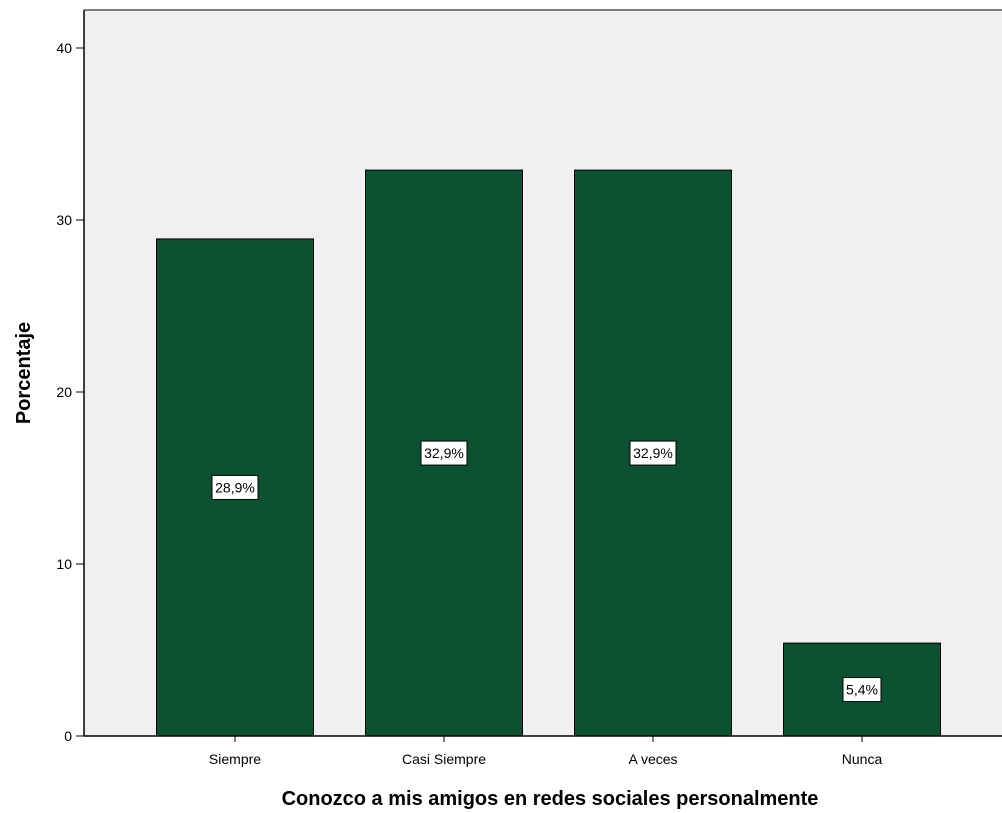 The image size is (1002, 813). Describe the element at coordinates (68, 736) in the screenshot. I see `y-tick-label: 0` at that location.